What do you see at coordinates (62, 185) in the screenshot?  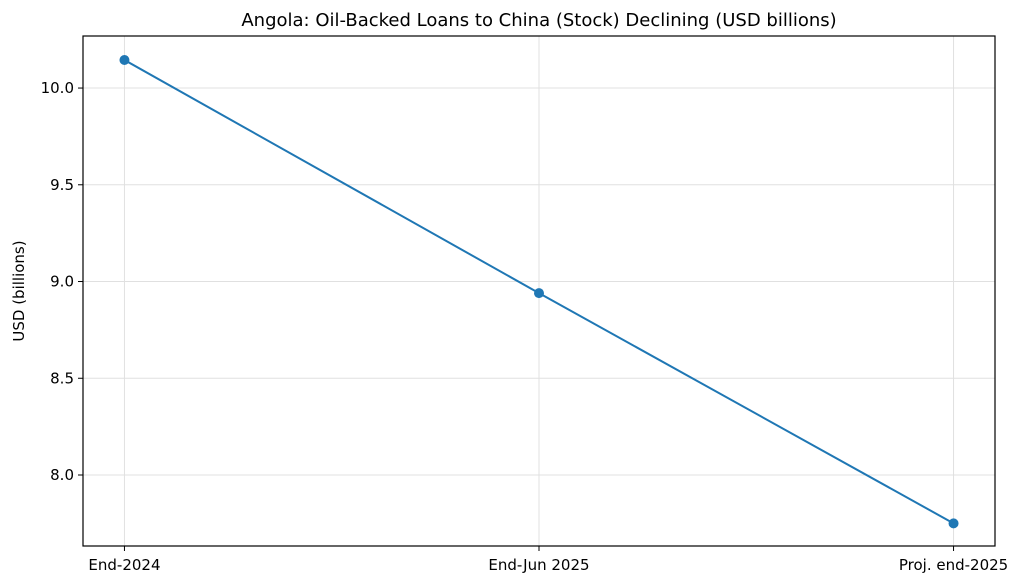 I see `y-tick-label: 9.5` at bounding box center [62, 185].